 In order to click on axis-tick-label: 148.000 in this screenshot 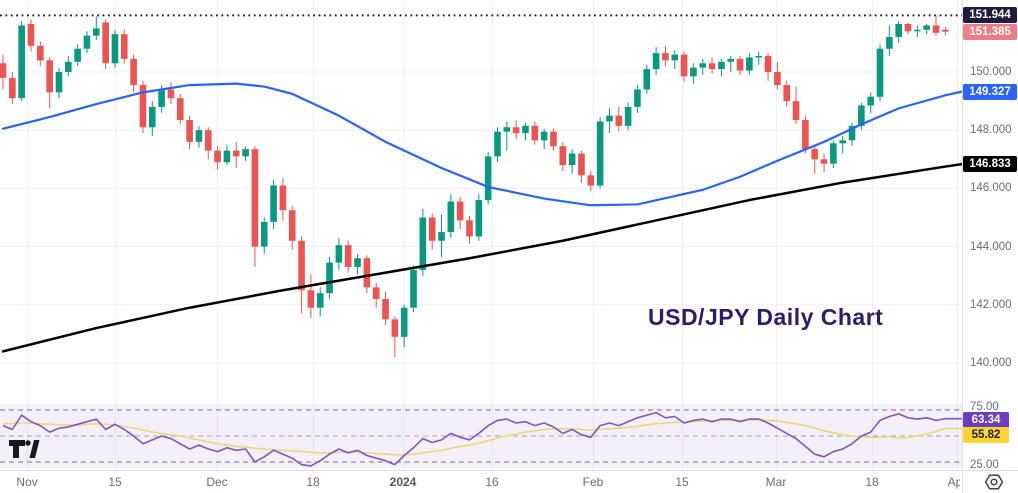, I will do `click(991, 130)`.